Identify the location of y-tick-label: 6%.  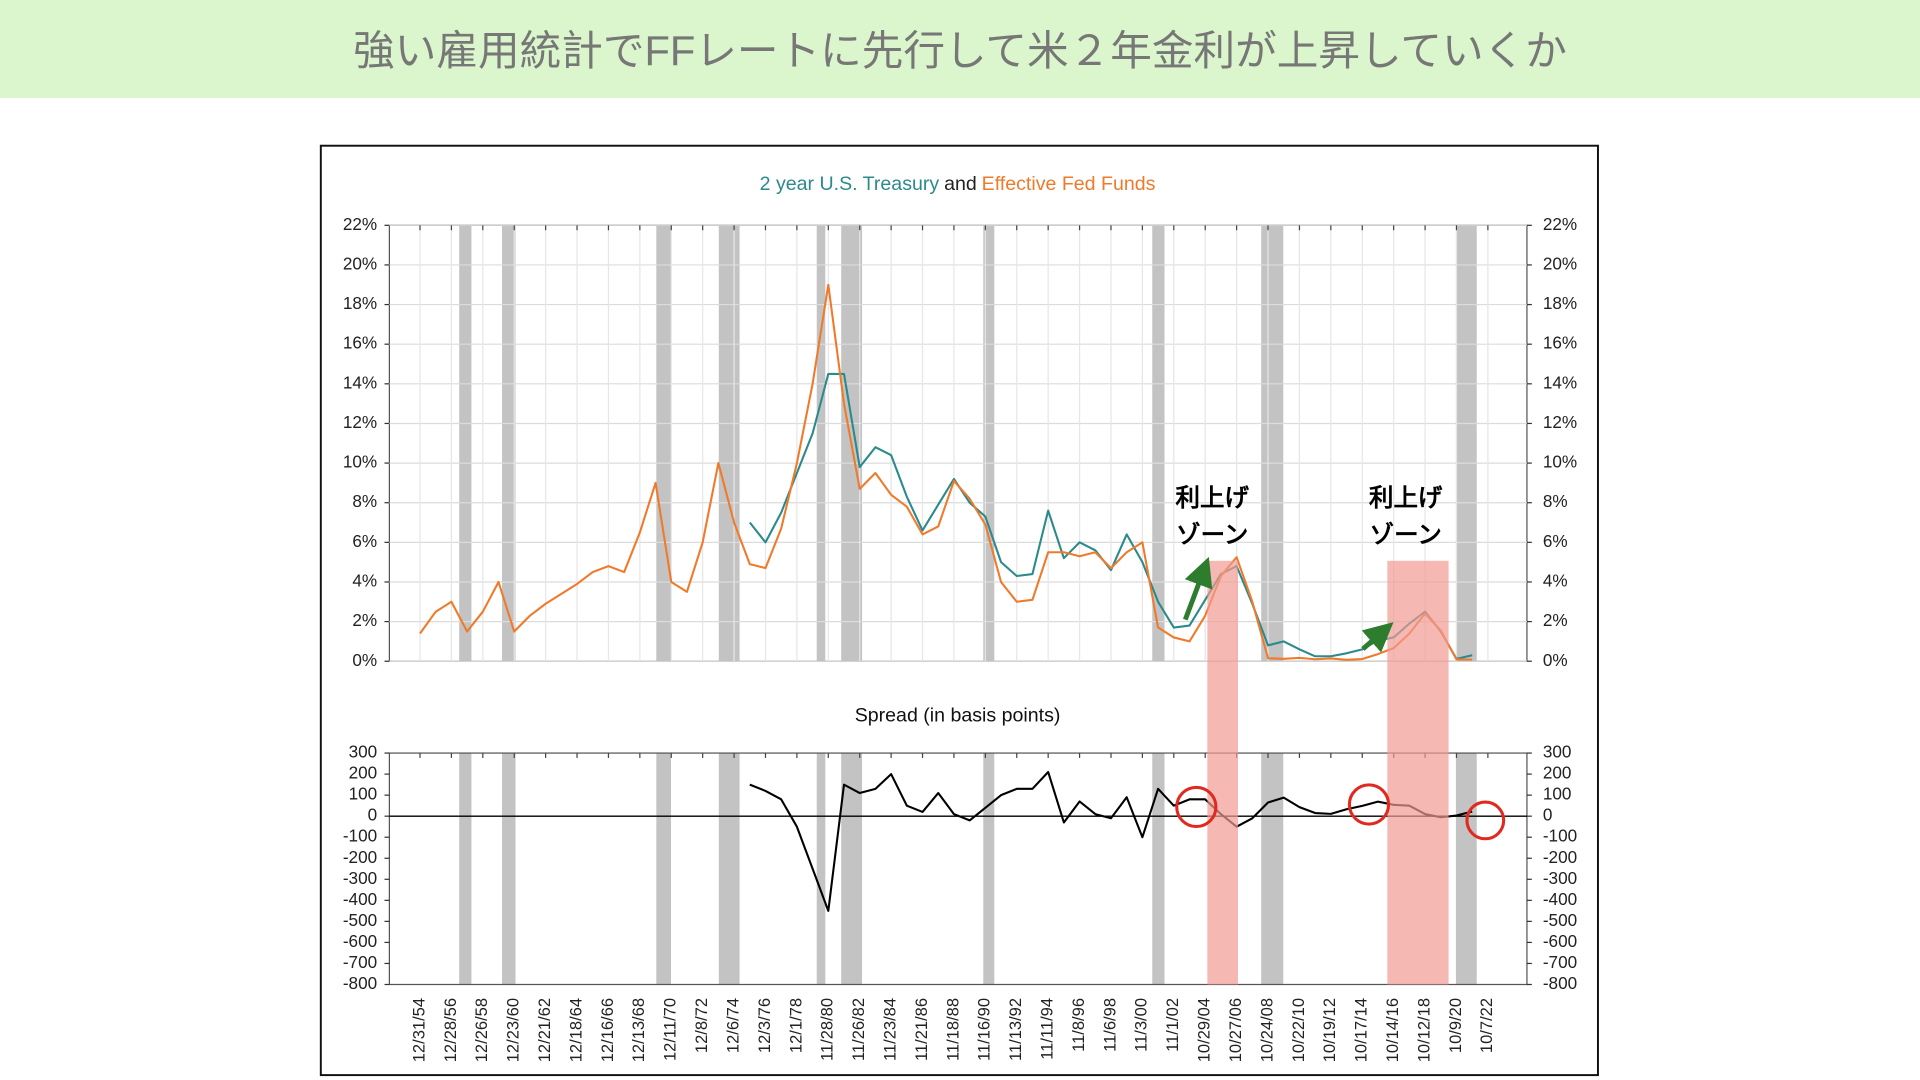
(364, 541).